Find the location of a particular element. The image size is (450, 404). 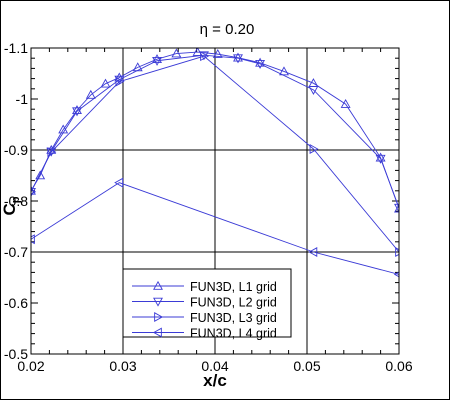

legend-item: FUN3D, L2 grid is located at coordinates (204, 303).